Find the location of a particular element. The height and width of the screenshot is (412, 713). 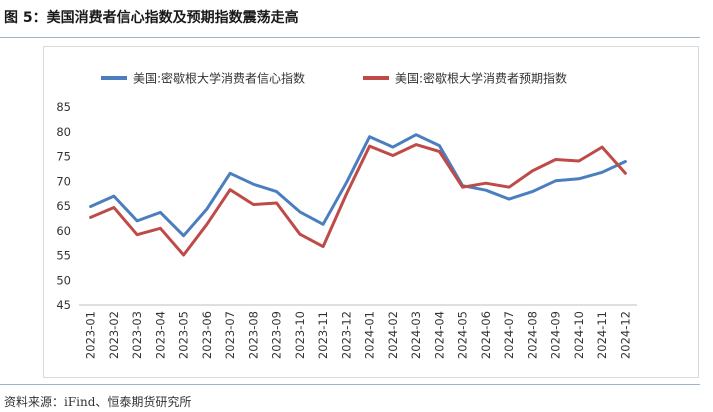

x-tick-label: 2024-12 is located at coordinates (625, 335).